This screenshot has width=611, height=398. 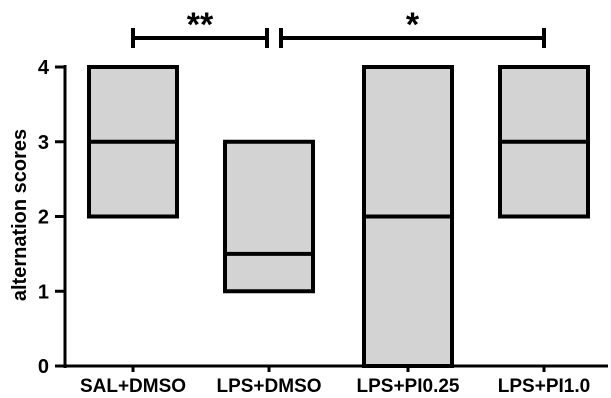 I want to click on y-tick-label: 4, so click(x=44, y=68).